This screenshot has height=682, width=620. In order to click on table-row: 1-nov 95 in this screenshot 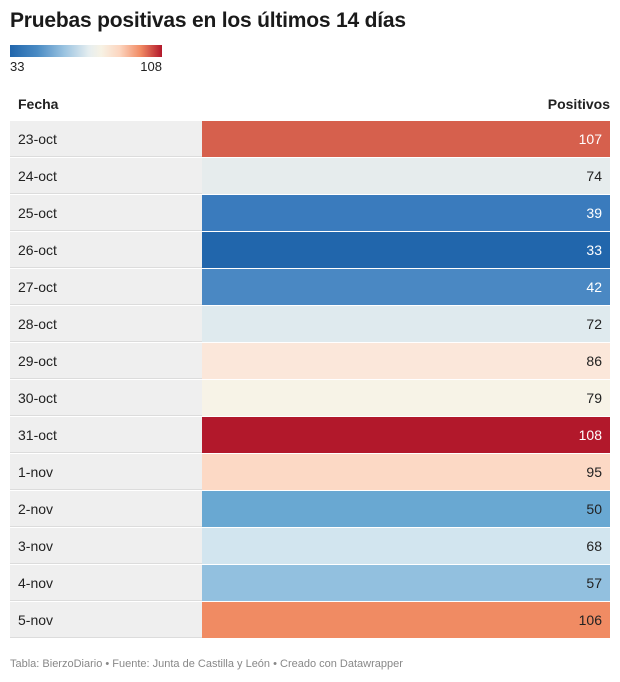, I will do `click(310, 471)`.